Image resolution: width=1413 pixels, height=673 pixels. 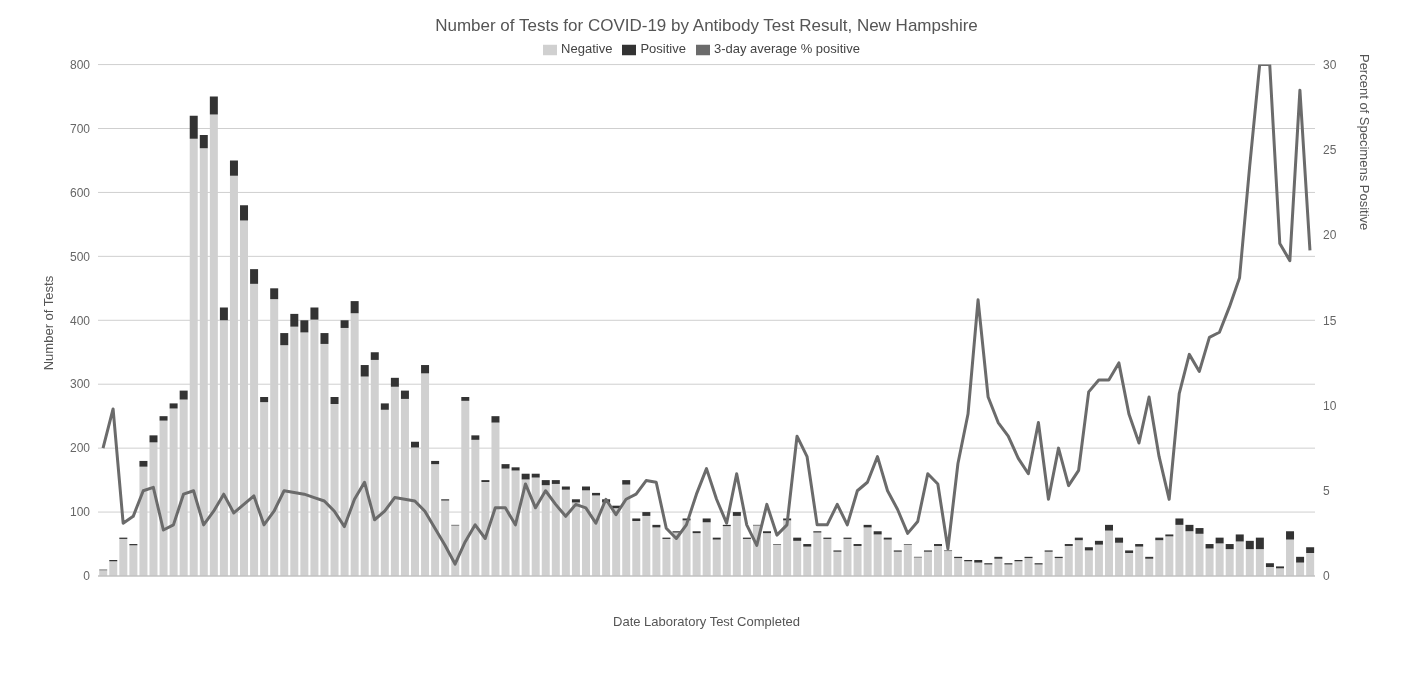 I want to click on y2-tick-label: 15, so click(x=1330, y=320).